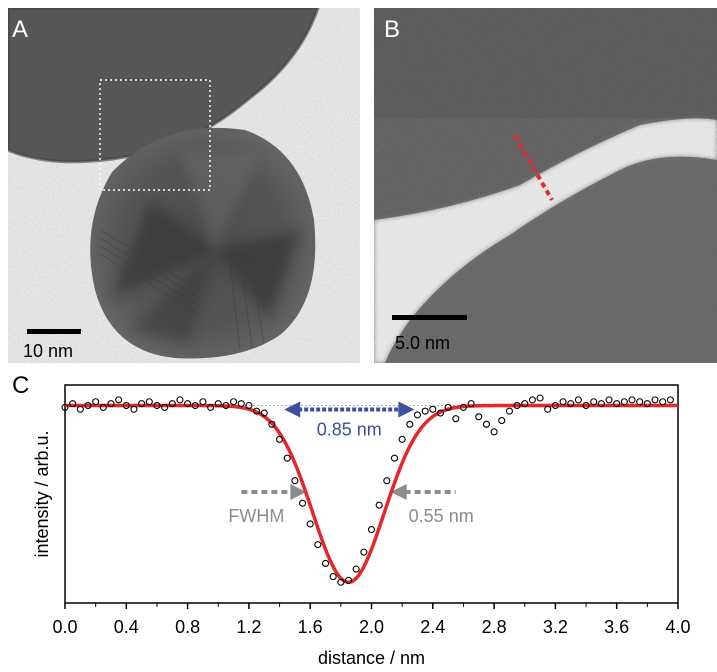 The image size is (717, 672). I want to click on fwhm-left-arrow-head, so click(298, 492).